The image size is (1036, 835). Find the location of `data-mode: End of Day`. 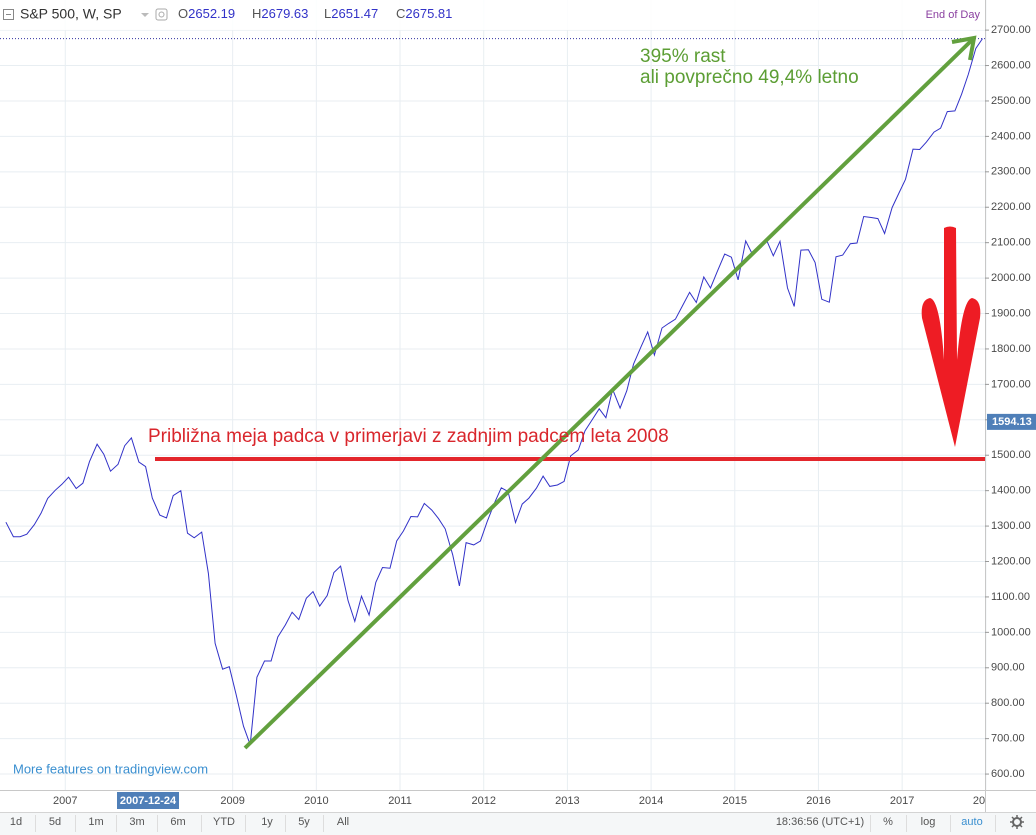

data-mode: End of Day is located at coordinates (953, 15).